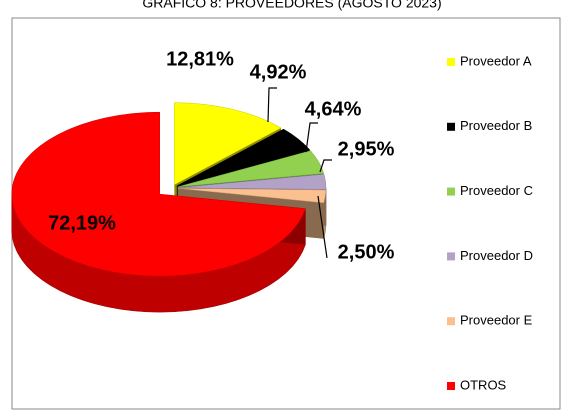 This screenshot has height=410, width=573. I want to click on legend-label: Proveedor E, so click(496, 320).